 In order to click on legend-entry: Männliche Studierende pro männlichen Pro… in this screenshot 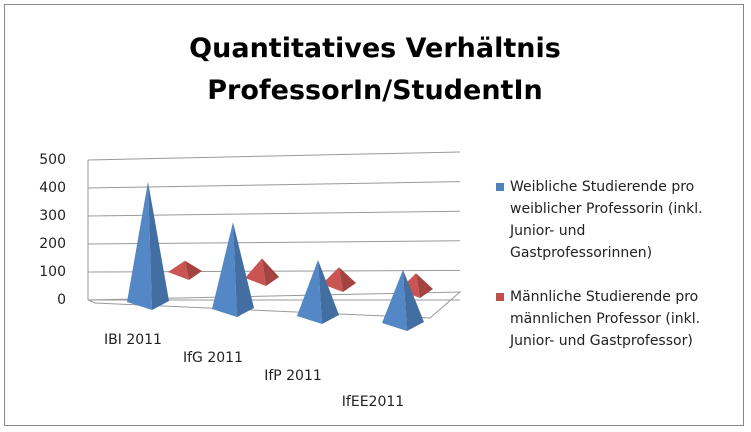, I will do `click(610, 319)`.